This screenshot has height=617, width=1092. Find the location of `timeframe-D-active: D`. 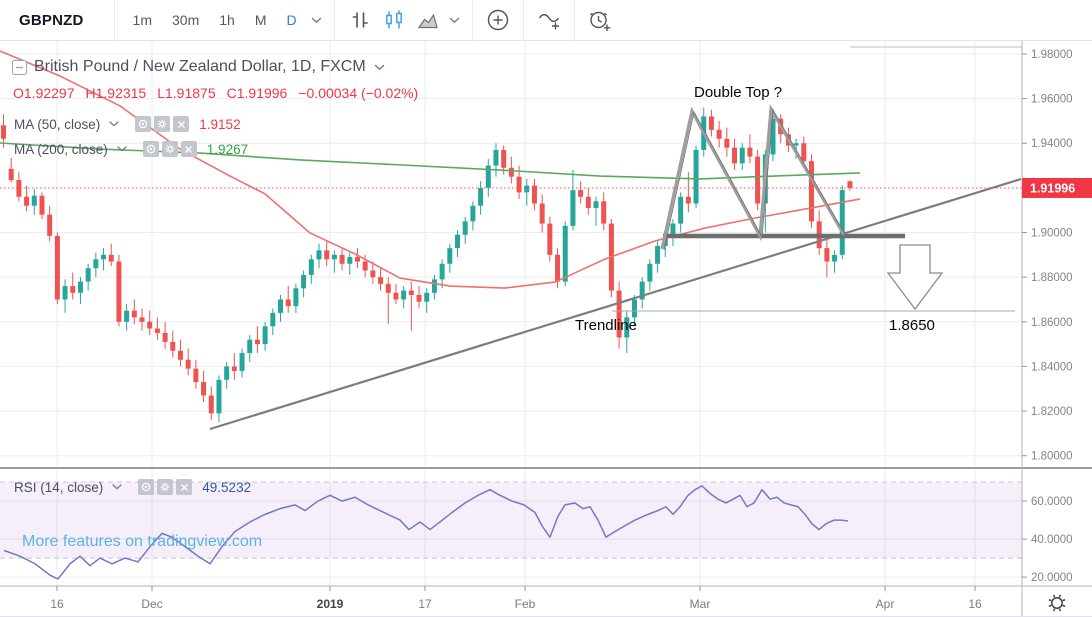

timeframe-D-active: D is located at coordinates (291, 20).